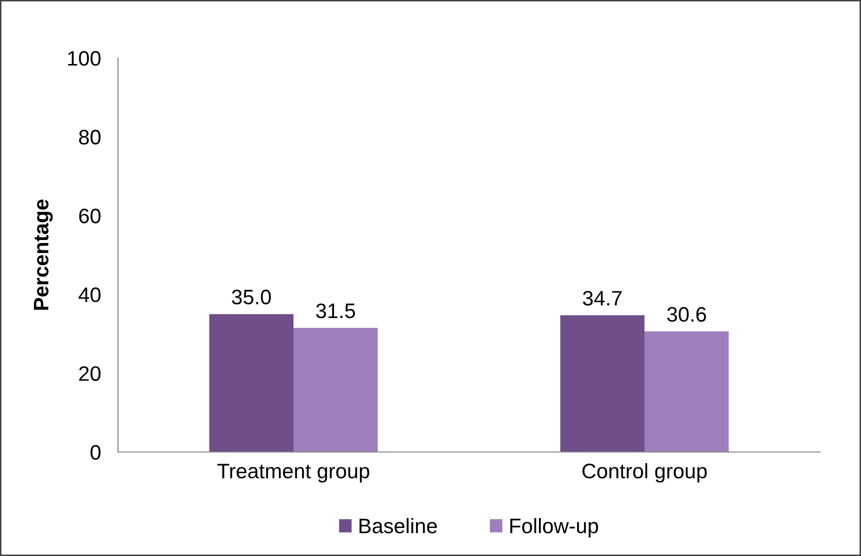 This screenshot has height=556, width=861. What do you see at coordinates (554, 528) in the screenshot?
I see `legend-label: Follow-up` at bounding box center [554, 528].